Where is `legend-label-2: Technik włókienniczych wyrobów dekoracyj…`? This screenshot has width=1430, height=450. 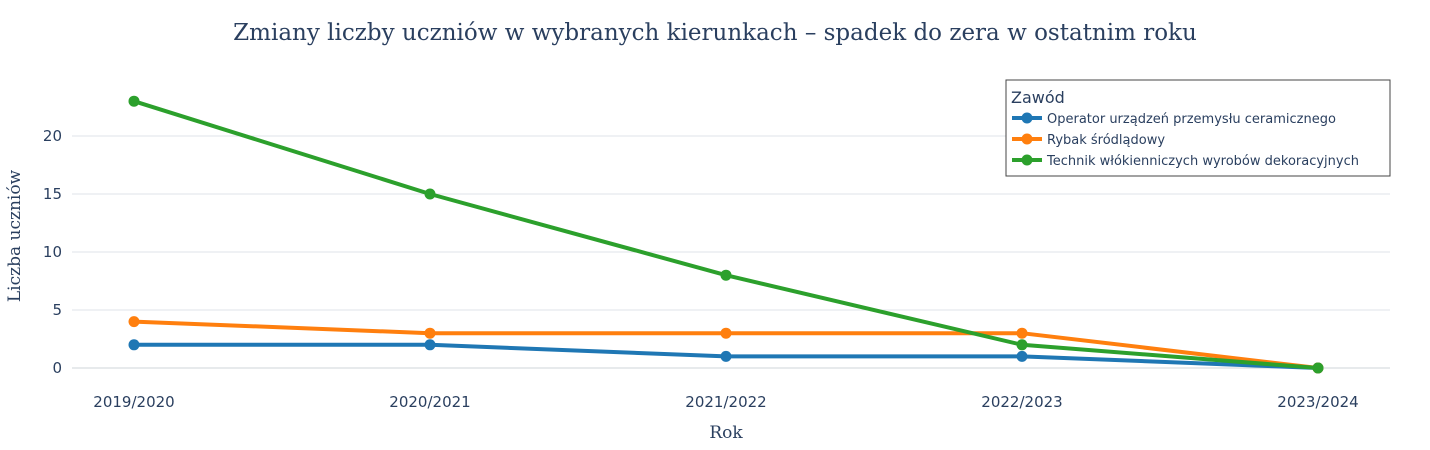 legend-label-2: Technik włókienniczych wyrobów dekoracyj… is located at coordinates (1202, 161).